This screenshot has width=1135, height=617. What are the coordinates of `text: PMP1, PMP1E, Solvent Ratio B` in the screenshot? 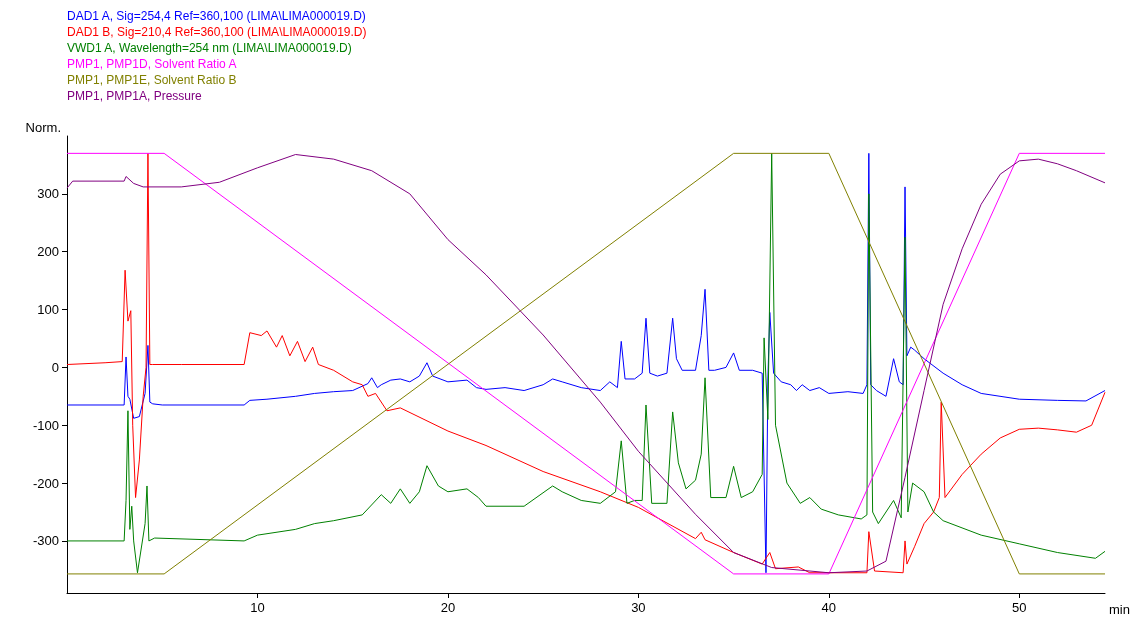 It's located at (152, 80).